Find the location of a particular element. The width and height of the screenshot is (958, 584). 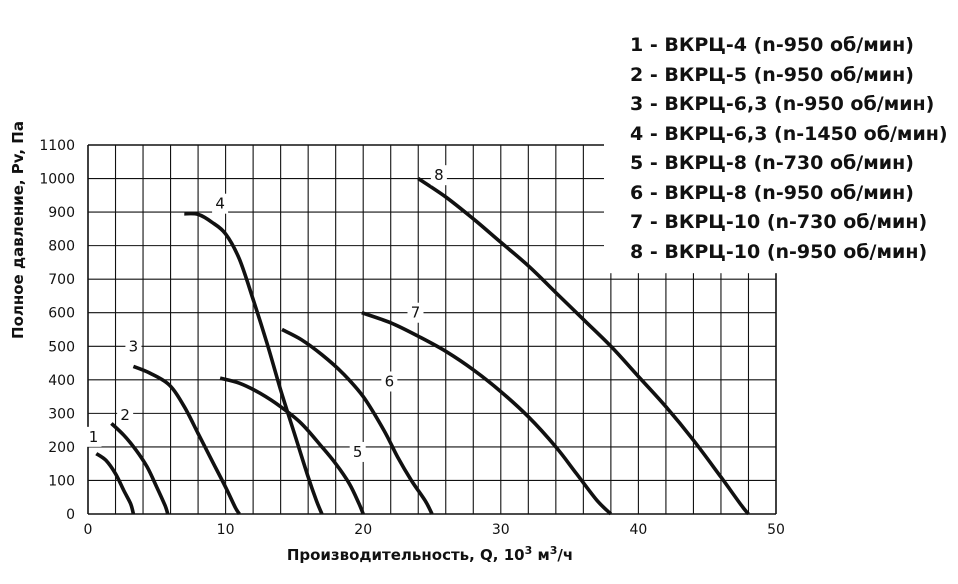

y-tick-label: 700 is located at coordinates (61, 280).